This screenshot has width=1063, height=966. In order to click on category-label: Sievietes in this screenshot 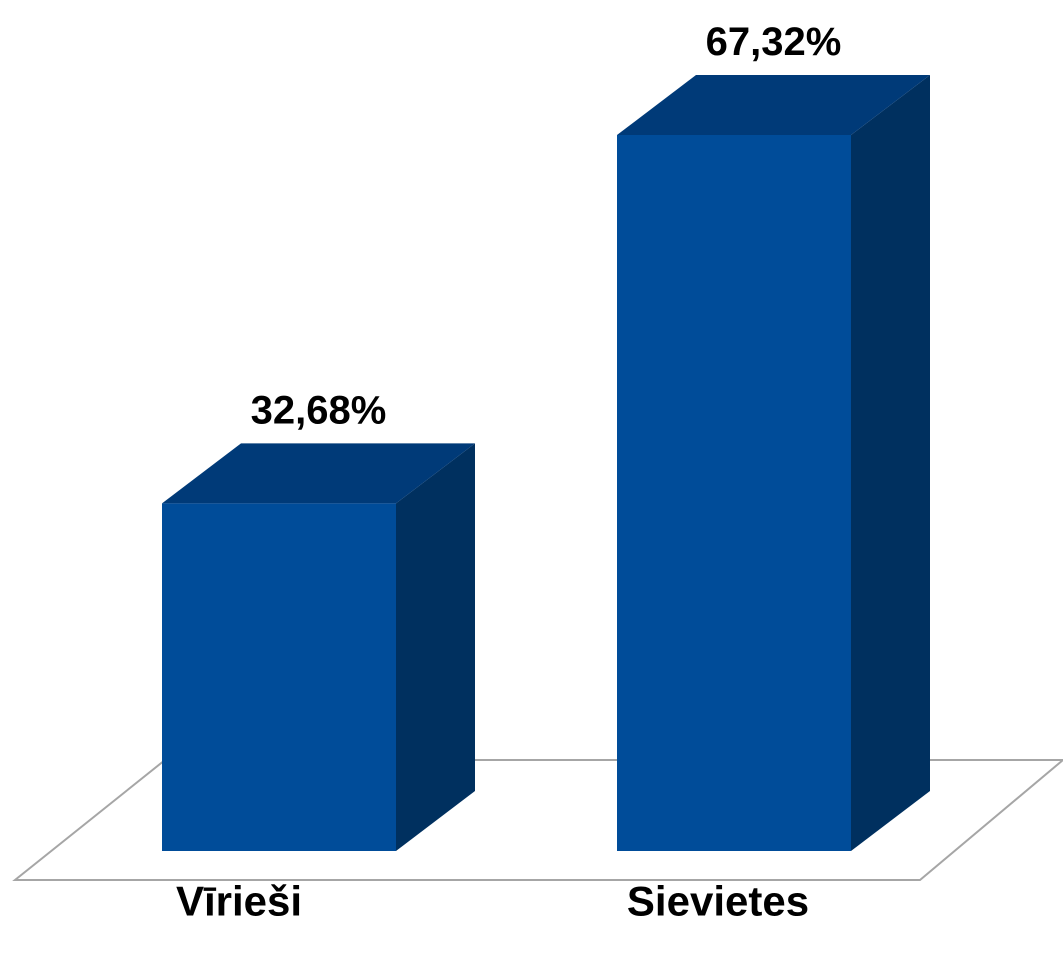, I will do `click(718, 900)`.